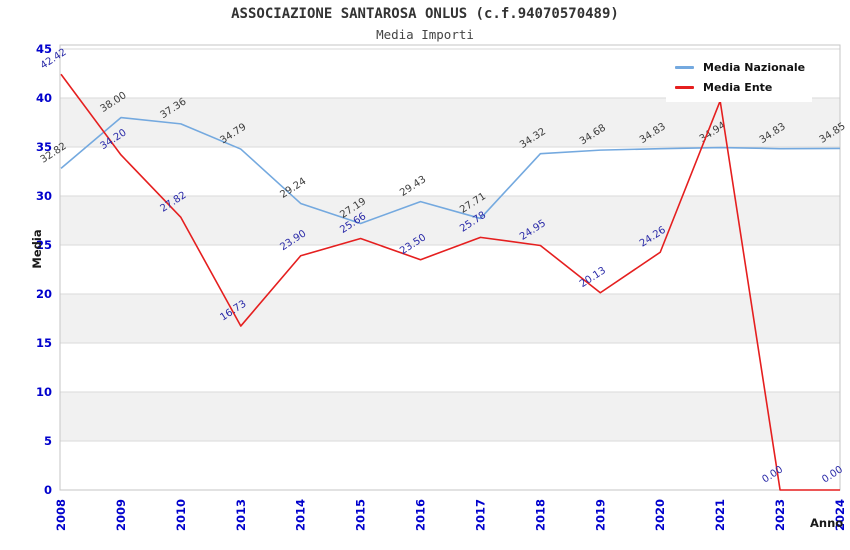  I want to click on x-tick-label: 2010, so click(181, 515).